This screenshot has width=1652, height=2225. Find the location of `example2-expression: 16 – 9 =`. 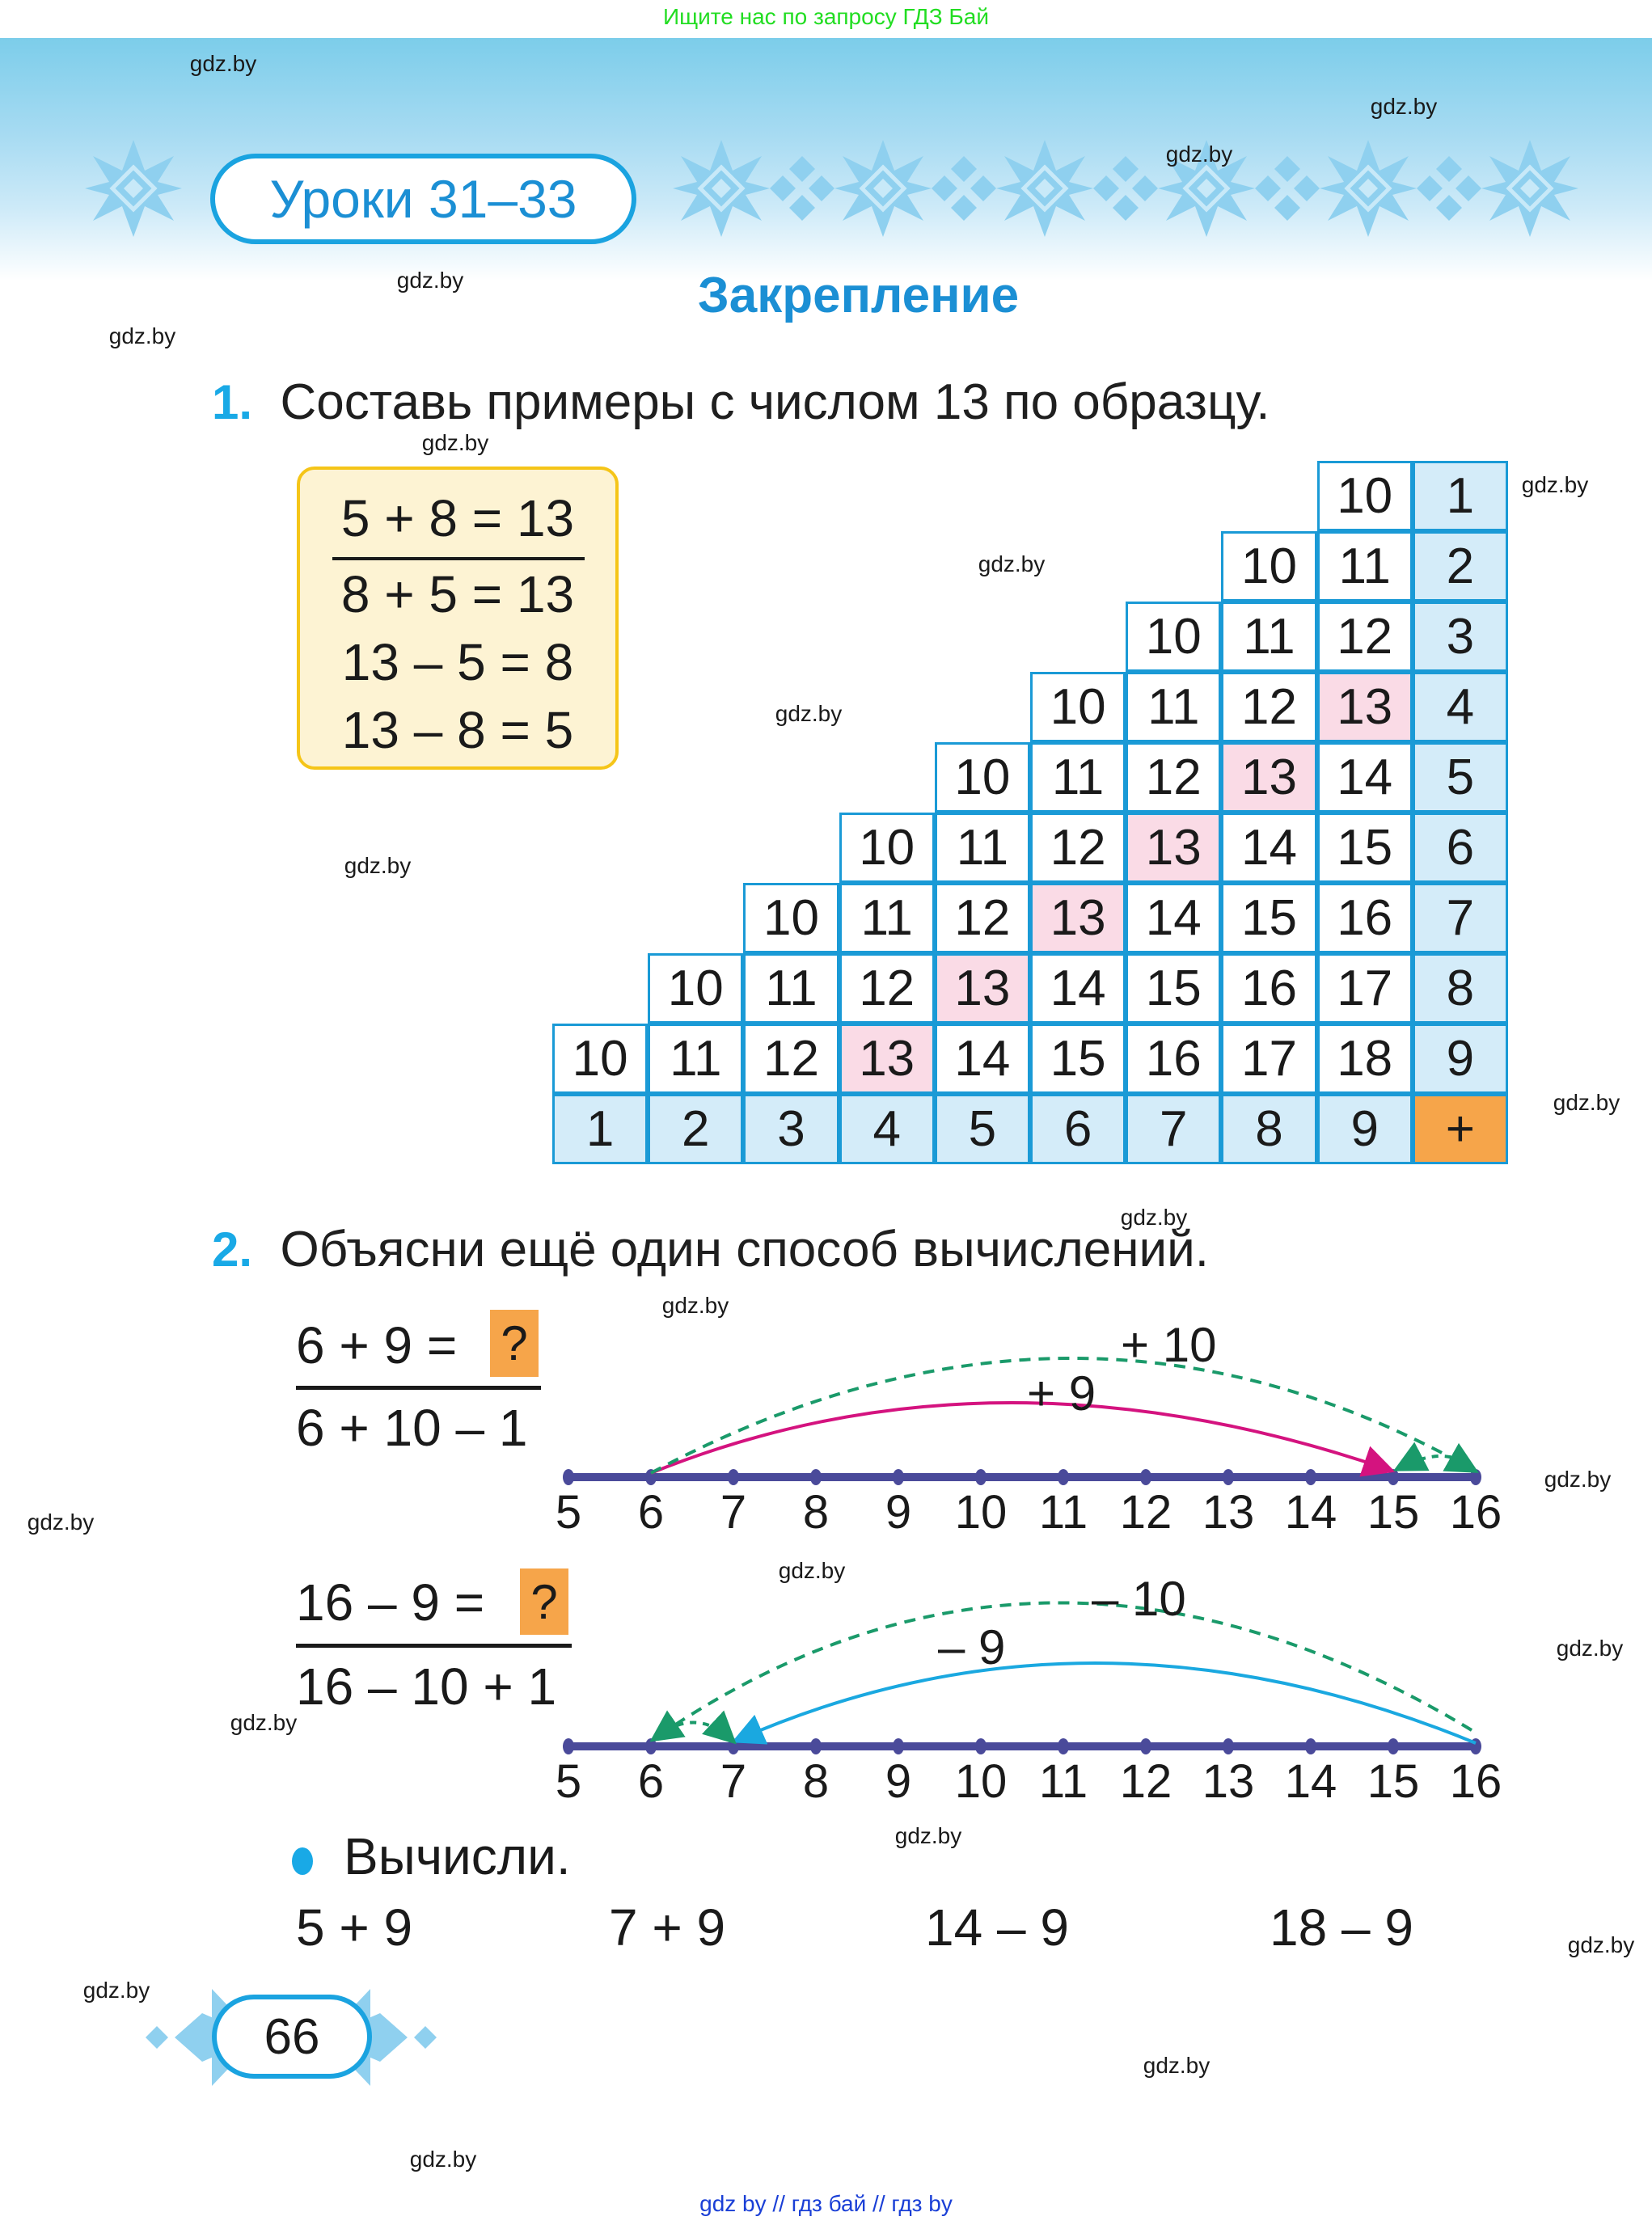

example2-expression: 16 – 9 = is located at coordinates (390, 1602).